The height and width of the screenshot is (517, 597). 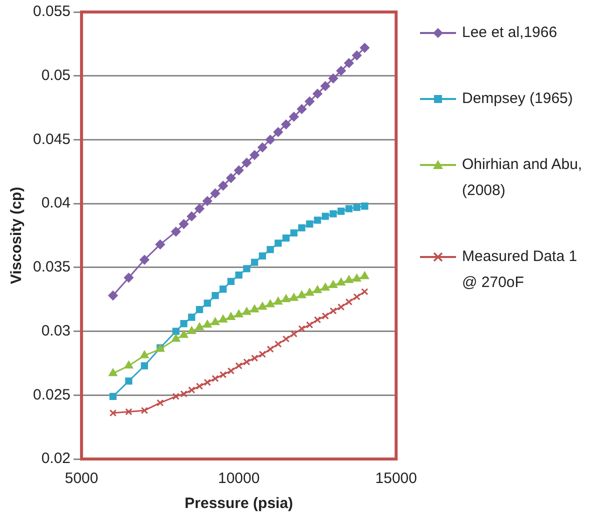 I want to click on y-tick-label: 0.04, so click(x=56, y=203).